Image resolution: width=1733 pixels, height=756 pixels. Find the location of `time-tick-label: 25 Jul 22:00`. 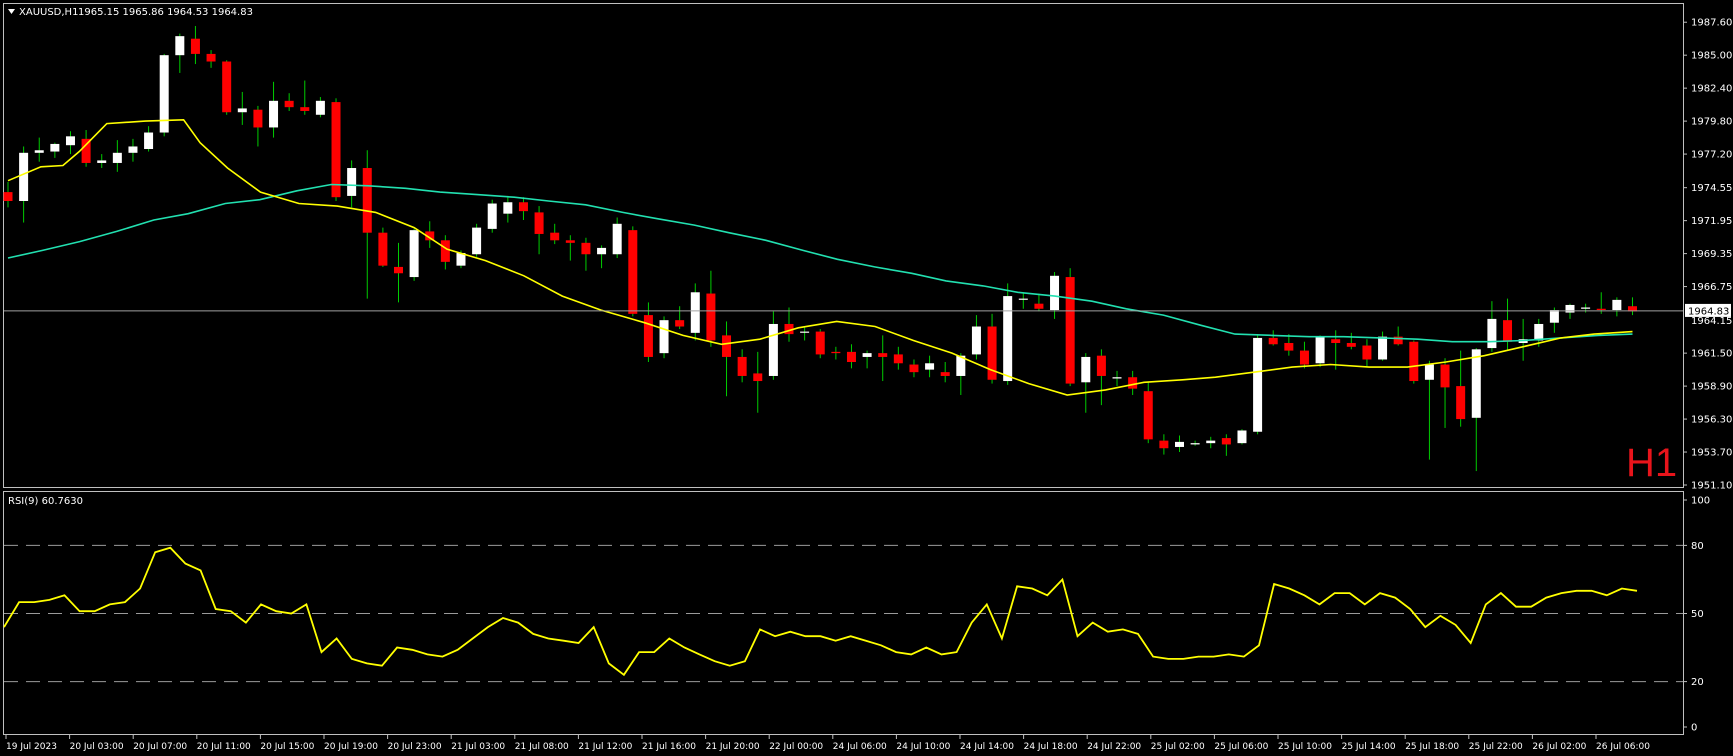

time-tick-label: 25 Jul 22:00 is located at coordinates (1496, 747).